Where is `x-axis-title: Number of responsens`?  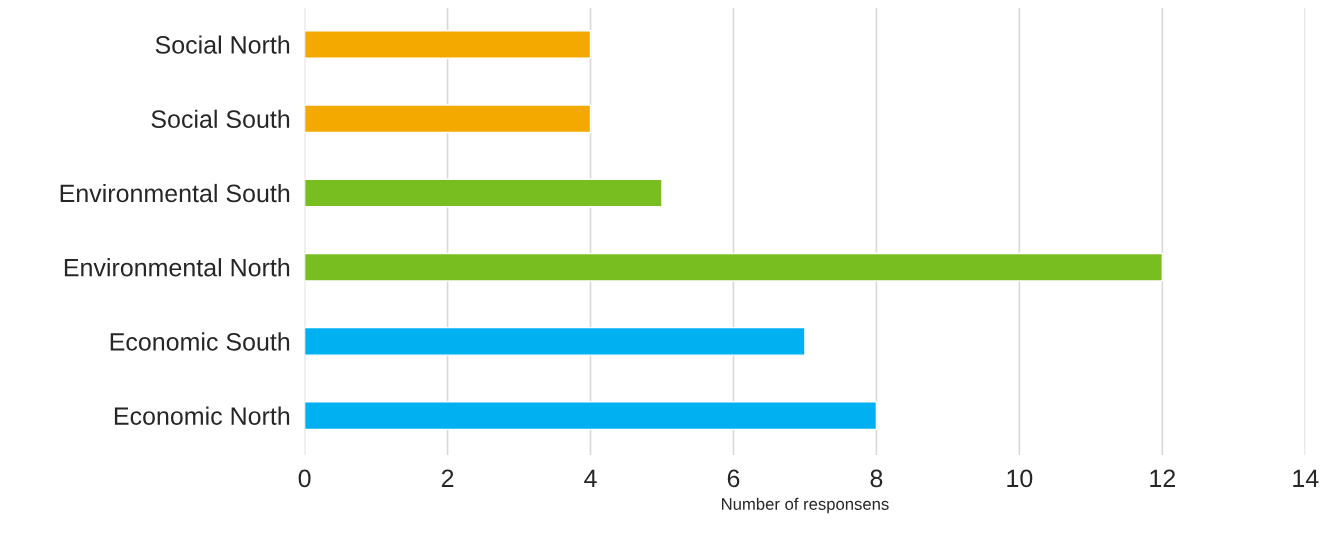 x-axis-title: Number of responsens is located at coordinates (805, 505).